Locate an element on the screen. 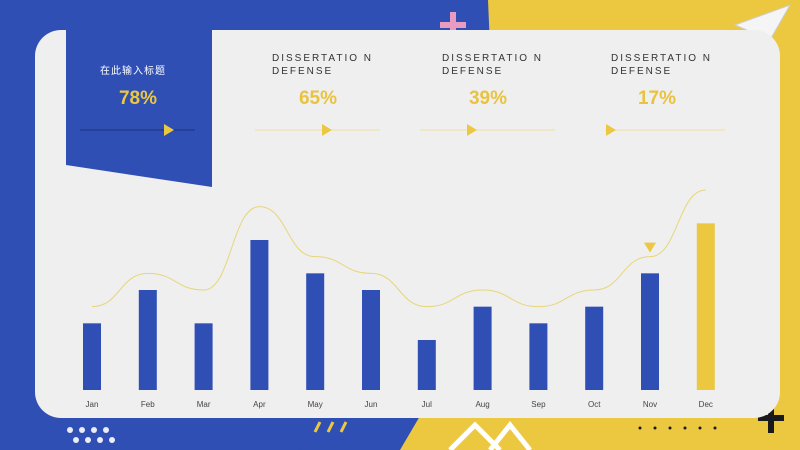 This screenshot has height=450, width=800. kpi-arrows is located at coordinates (402, 130).